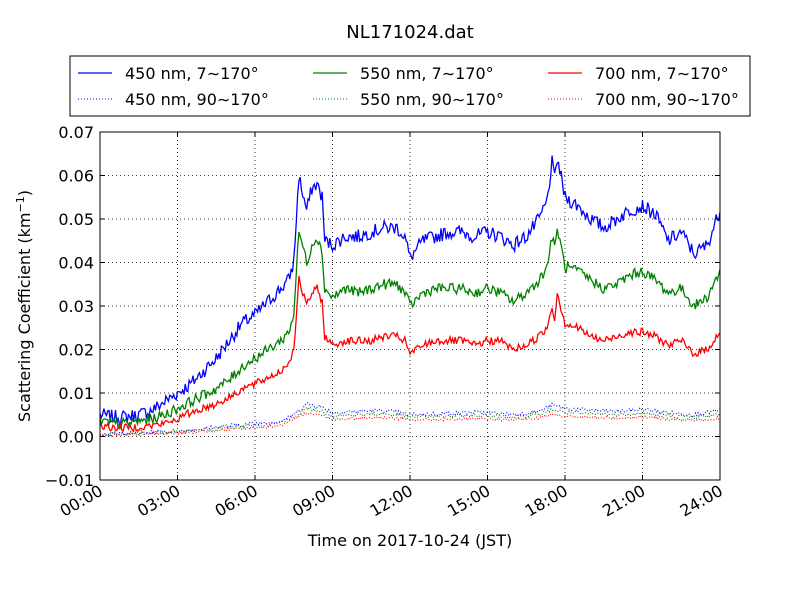 The image size is (800, 600). I want to click on x-tick-label: 03:00, so click(158, 501).